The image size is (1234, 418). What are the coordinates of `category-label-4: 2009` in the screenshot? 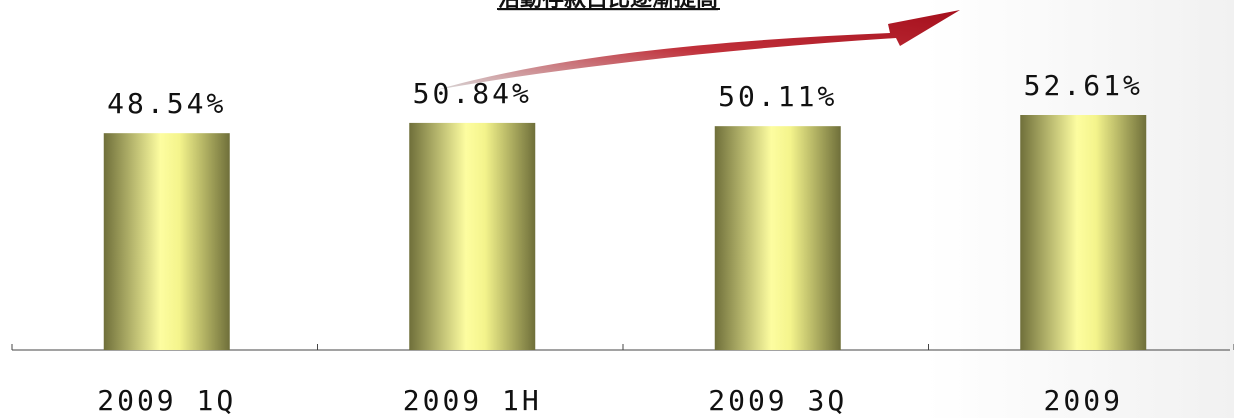 It's located at (1083, 400).